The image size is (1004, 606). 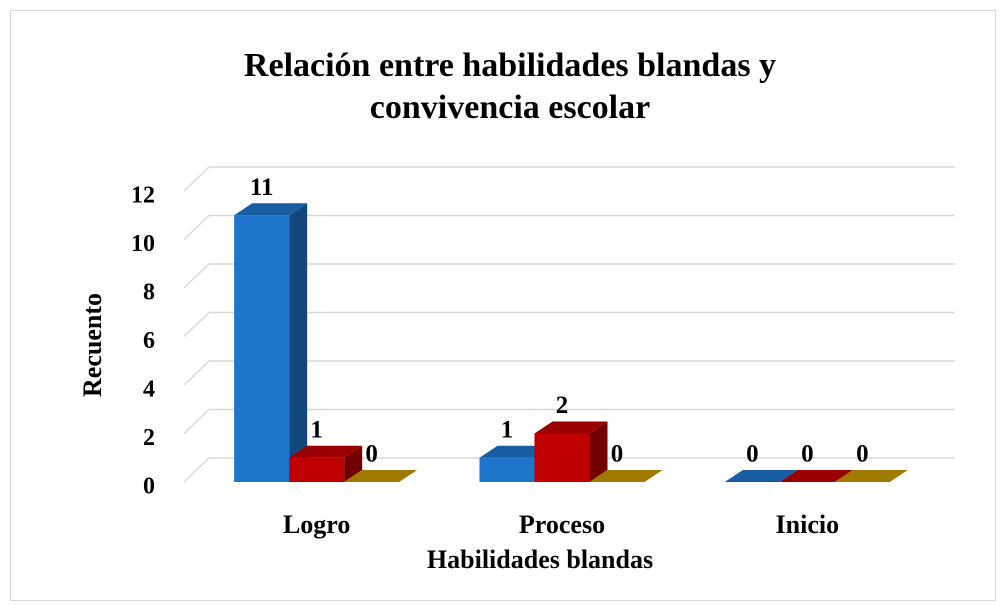 What do you see at coordinates (149, 438) in the screenshot?
I see `y-tick-label: 2` at bounding box center [149, 438].